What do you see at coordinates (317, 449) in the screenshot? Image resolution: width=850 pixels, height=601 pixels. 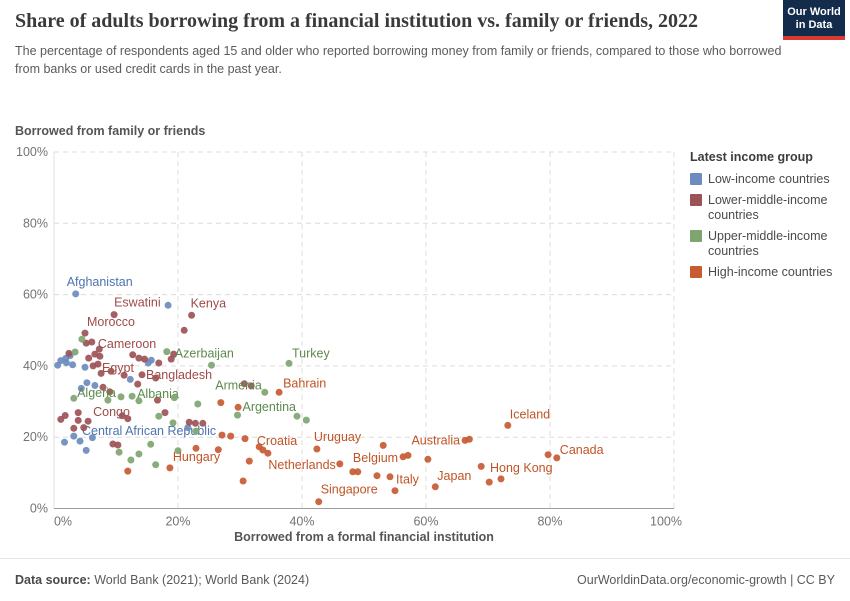 I see `data-point-uruguay` at bounding box center [317, 449].